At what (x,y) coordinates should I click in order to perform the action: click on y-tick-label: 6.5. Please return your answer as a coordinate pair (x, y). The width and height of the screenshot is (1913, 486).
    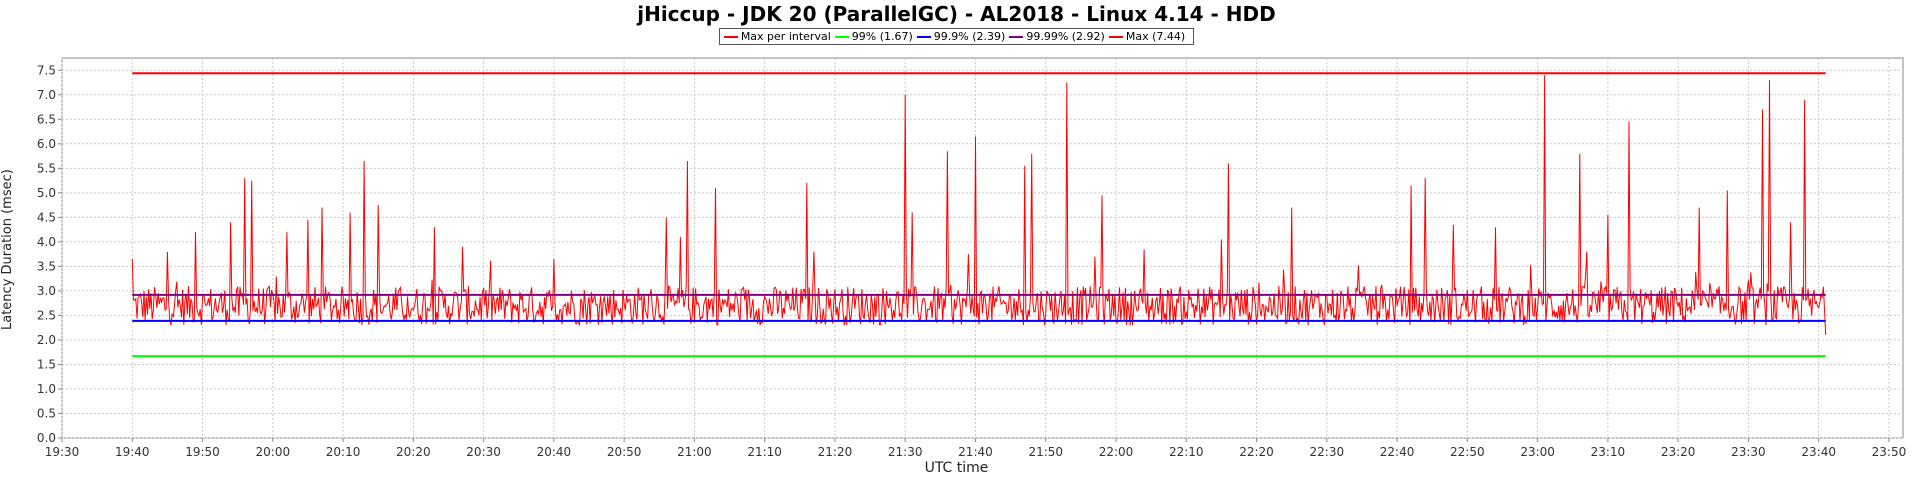
    Looking at the image, I should click on (46, 119).